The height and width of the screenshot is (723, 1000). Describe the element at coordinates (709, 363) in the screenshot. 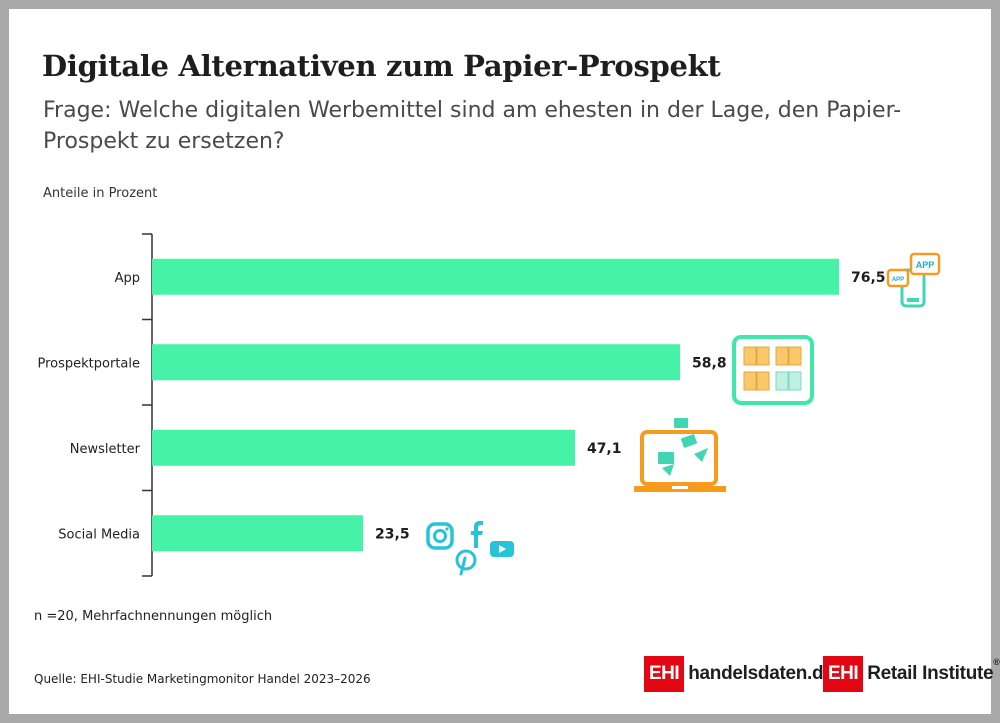

I see `value-label: 58,8` at that location.